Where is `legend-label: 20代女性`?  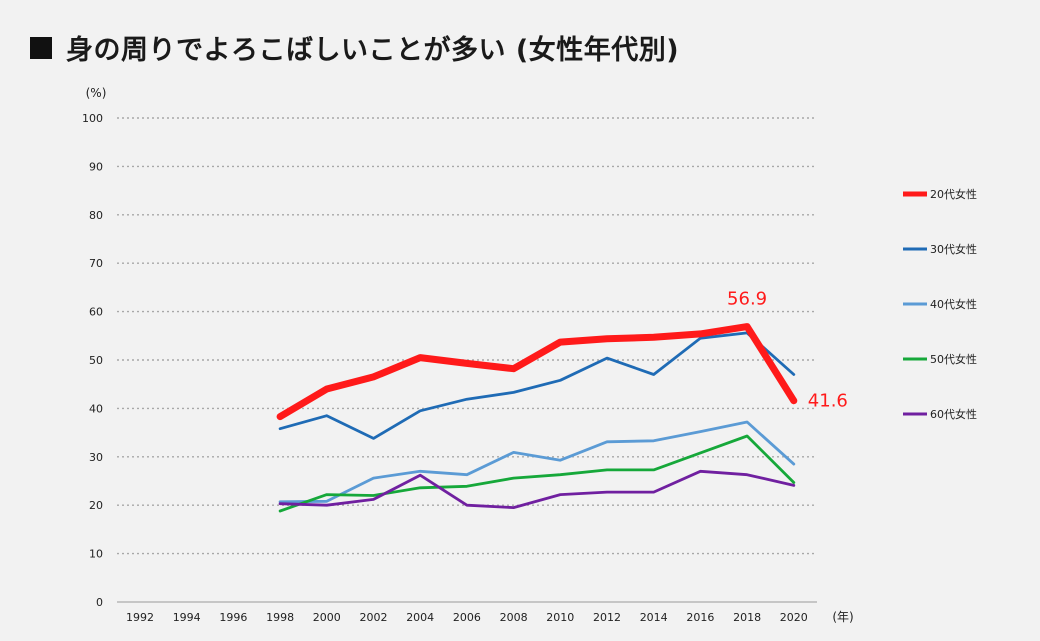 legend-label: 20代女性 is located at coordinates (953, 194).